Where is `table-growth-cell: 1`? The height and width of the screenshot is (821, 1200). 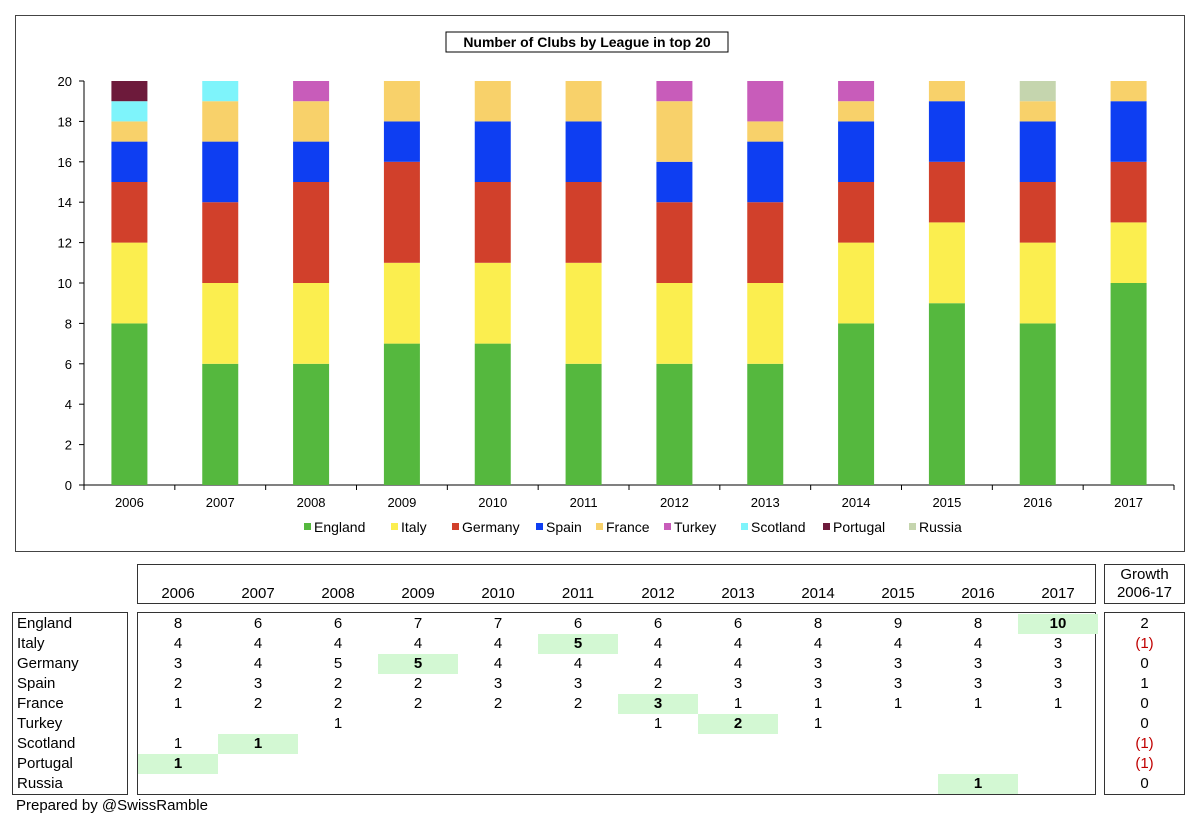 table-growth-cell: 1 is located at coordinates (1144, 683).